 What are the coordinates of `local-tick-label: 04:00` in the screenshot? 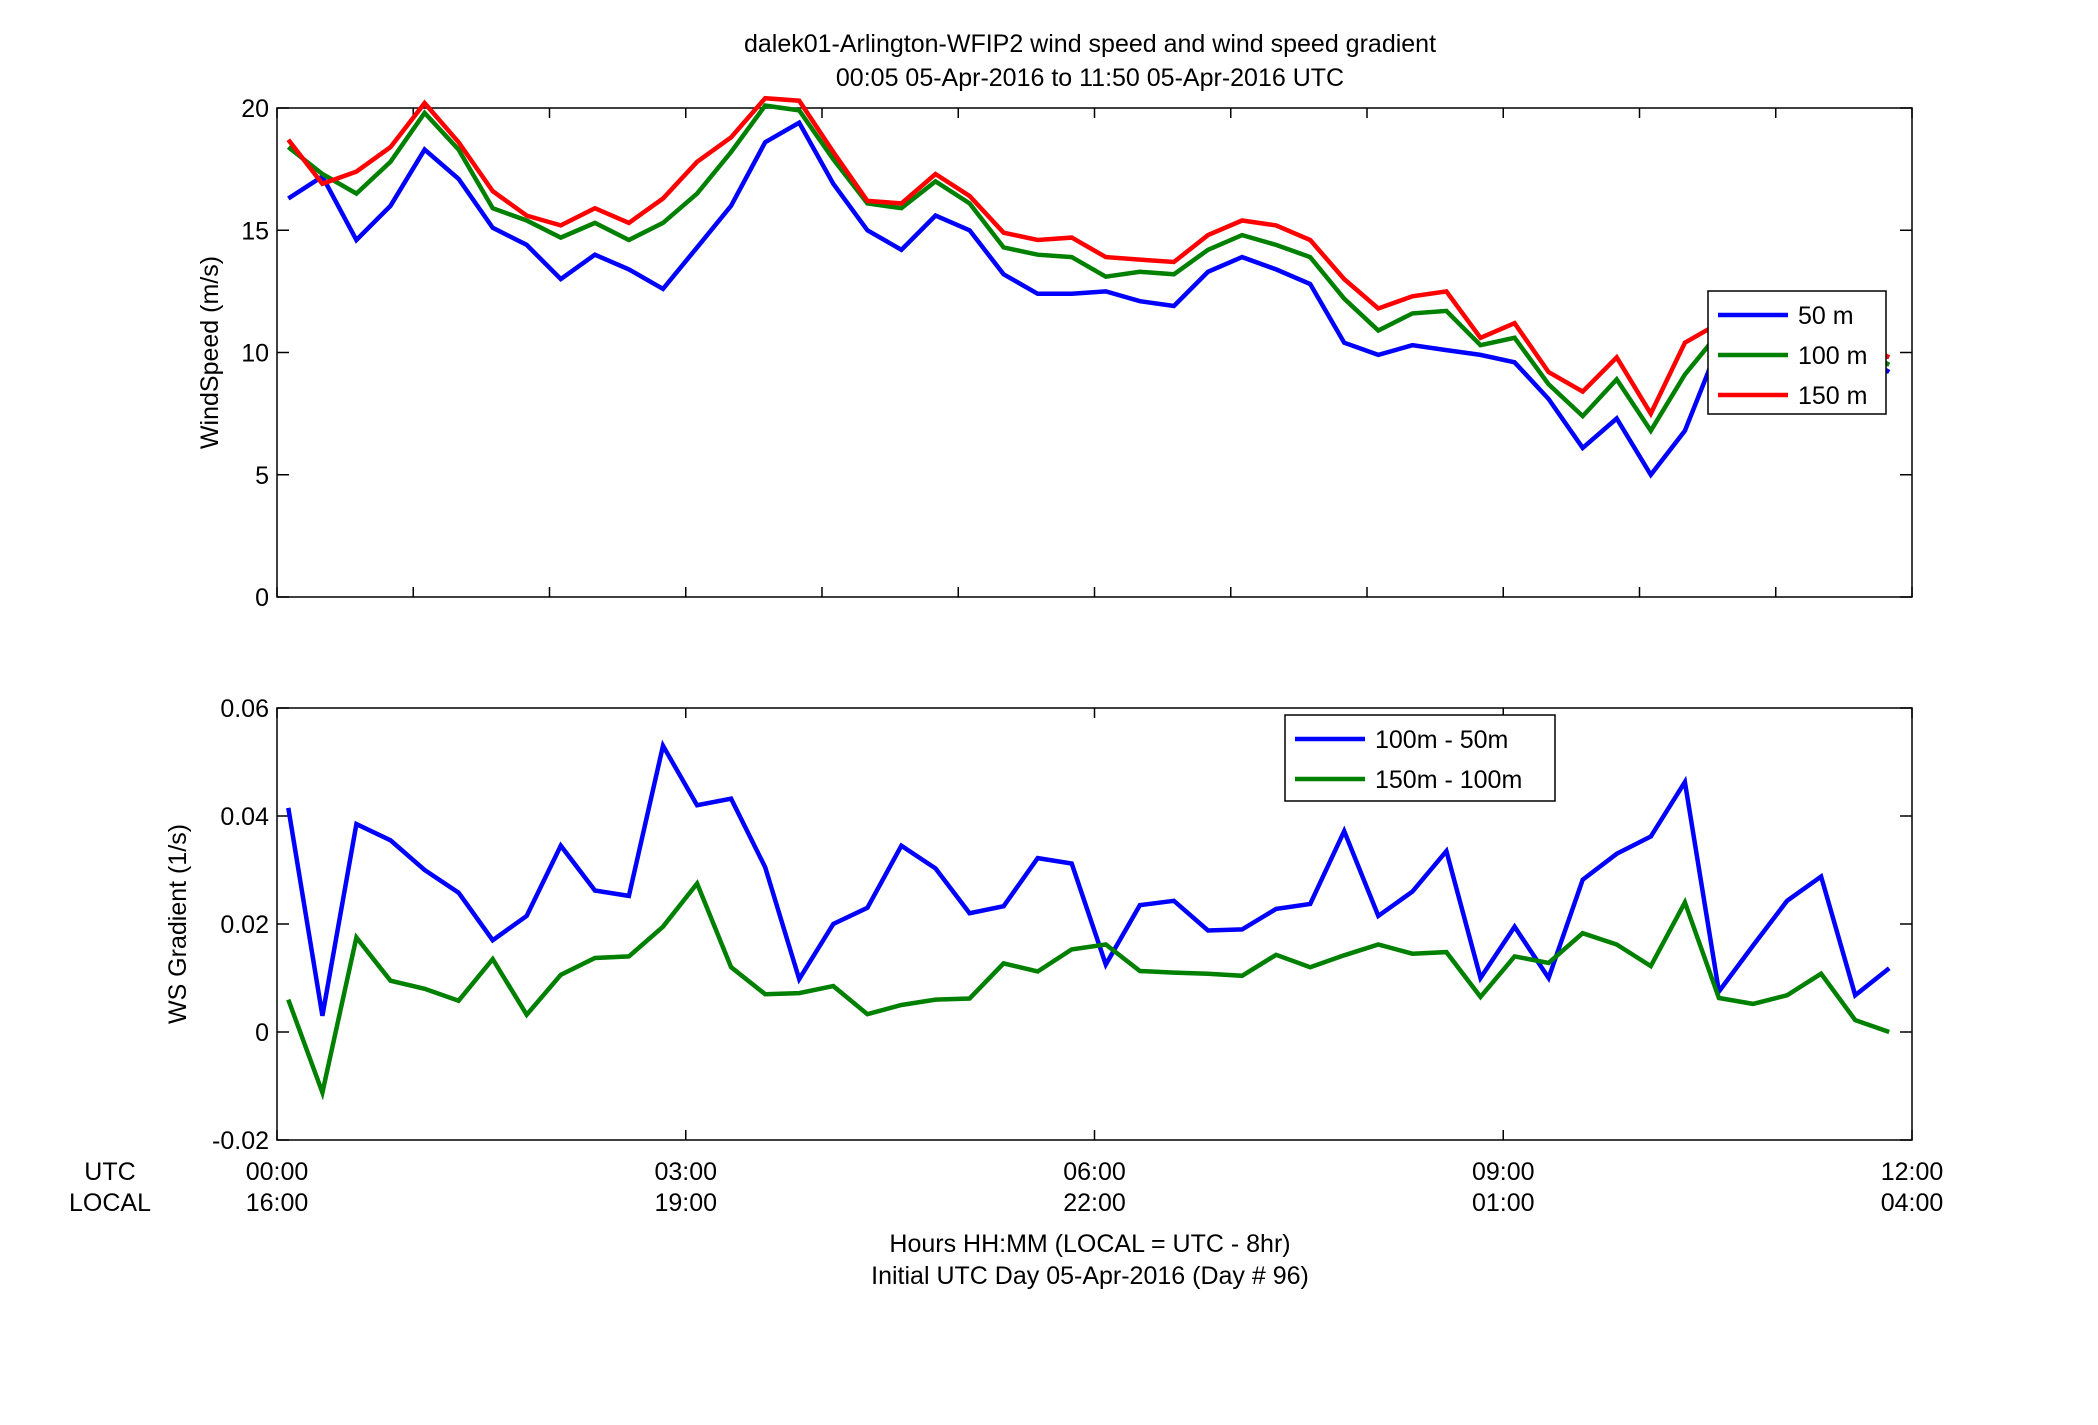 It's located at (1912, 1203).